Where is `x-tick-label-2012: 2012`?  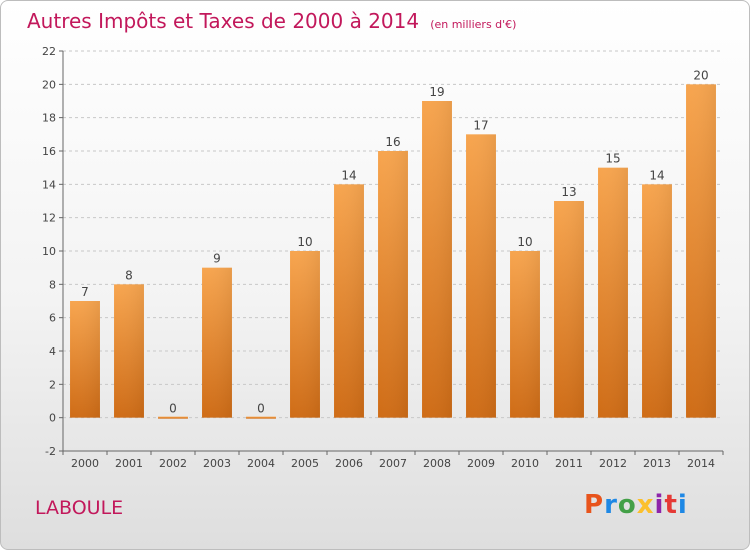
x-tick-label-2012: 2012 is located at coordinates (613, 463).